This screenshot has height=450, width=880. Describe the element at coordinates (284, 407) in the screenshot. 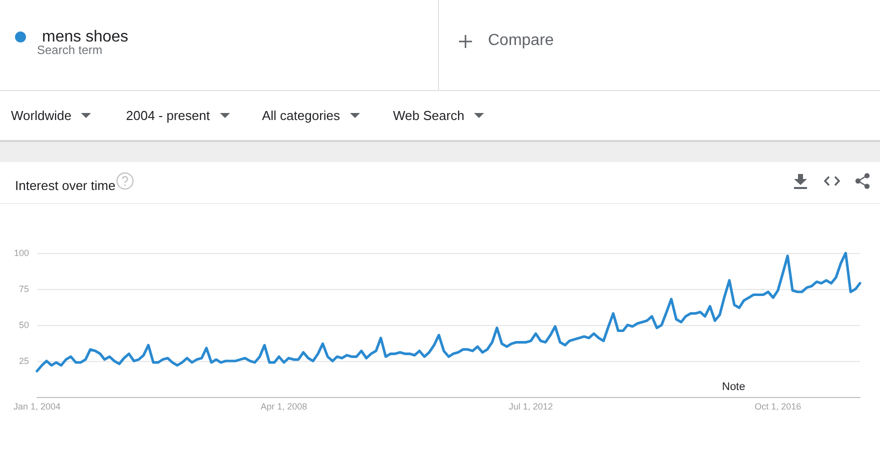

I see `x-tick-label: Apr 1, 2008` at that location.